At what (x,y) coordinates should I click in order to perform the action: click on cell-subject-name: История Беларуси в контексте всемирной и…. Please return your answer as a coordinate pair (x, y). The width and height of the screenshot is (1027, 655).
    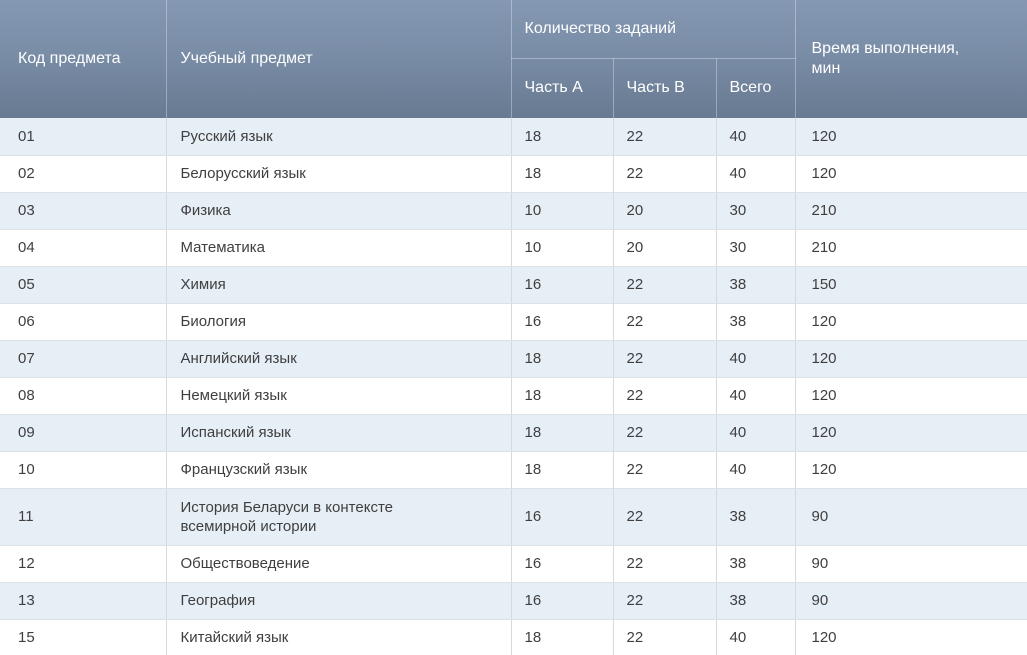
    Looking at the image, I should click on (339, 517).